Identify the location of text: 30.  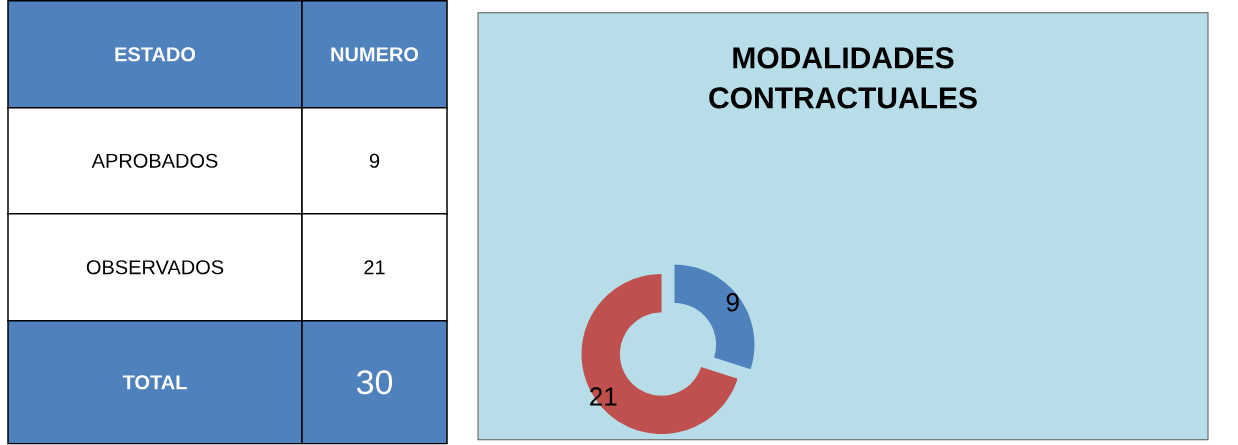
(374, 382).